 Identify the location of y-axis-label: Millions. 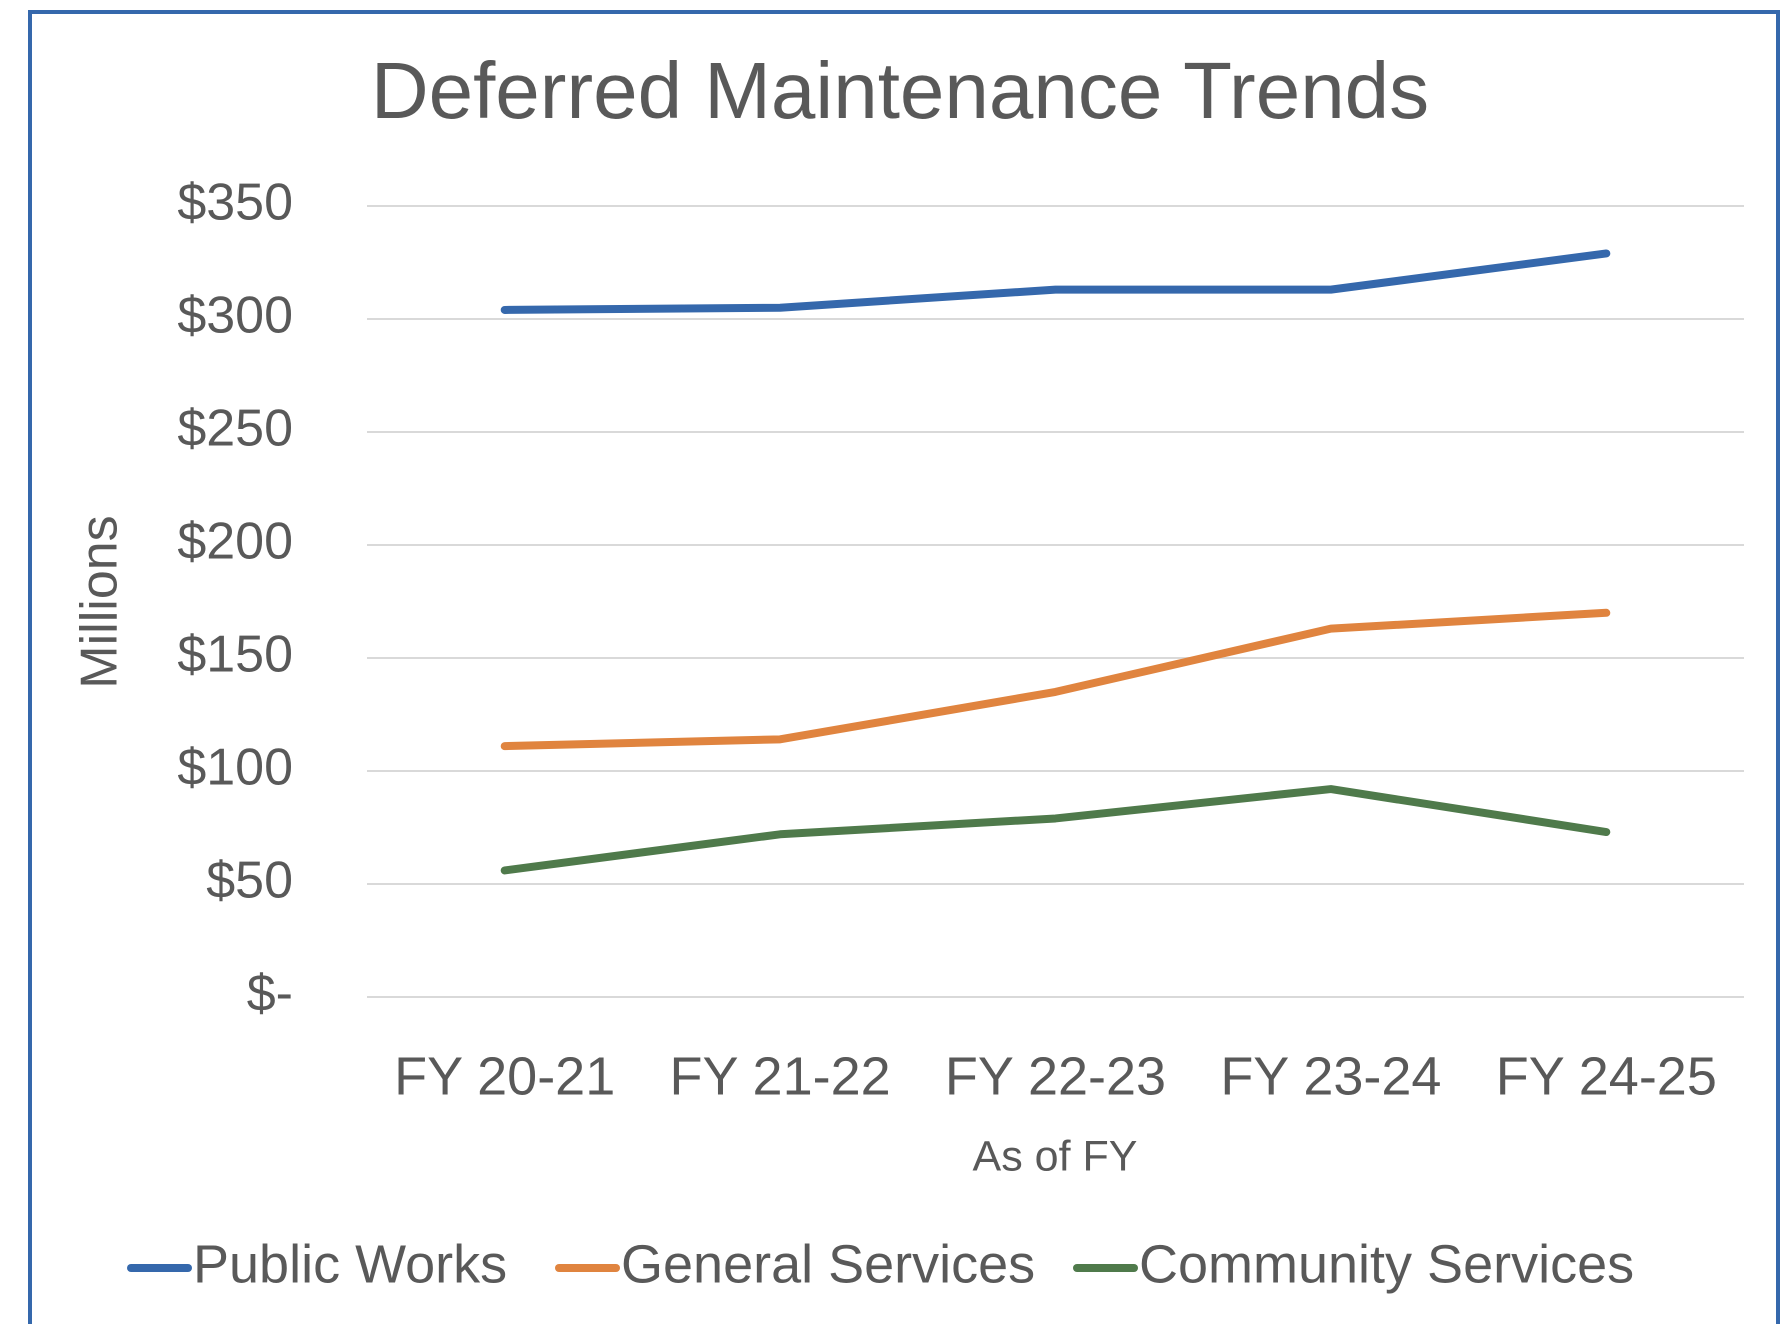
(100, 601).